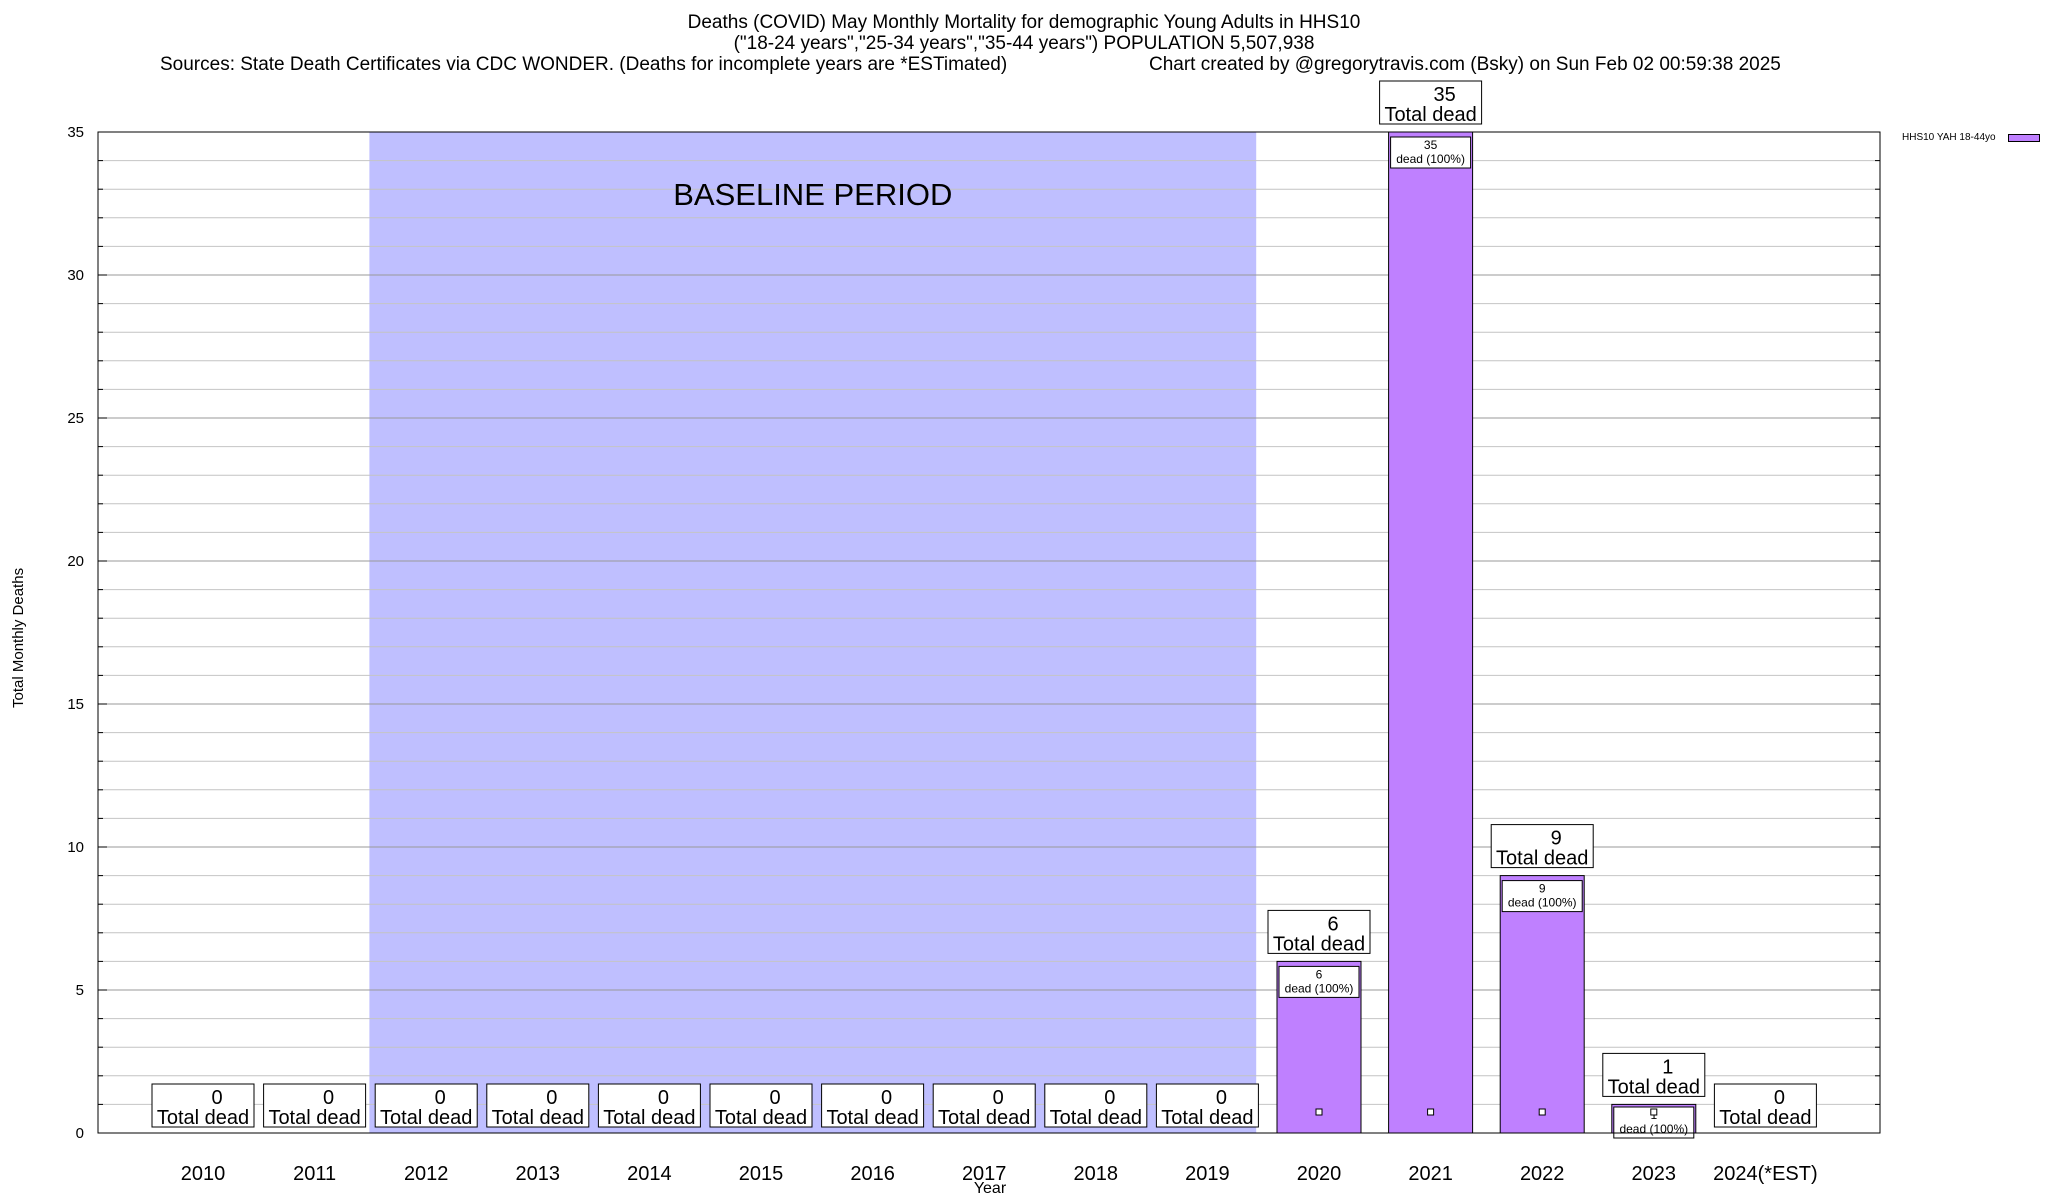  What do you see at coordinates (1542, 1174) in the screenshot?
I see `x-tick-label: 2022` at bounding box center [1542, 1174].